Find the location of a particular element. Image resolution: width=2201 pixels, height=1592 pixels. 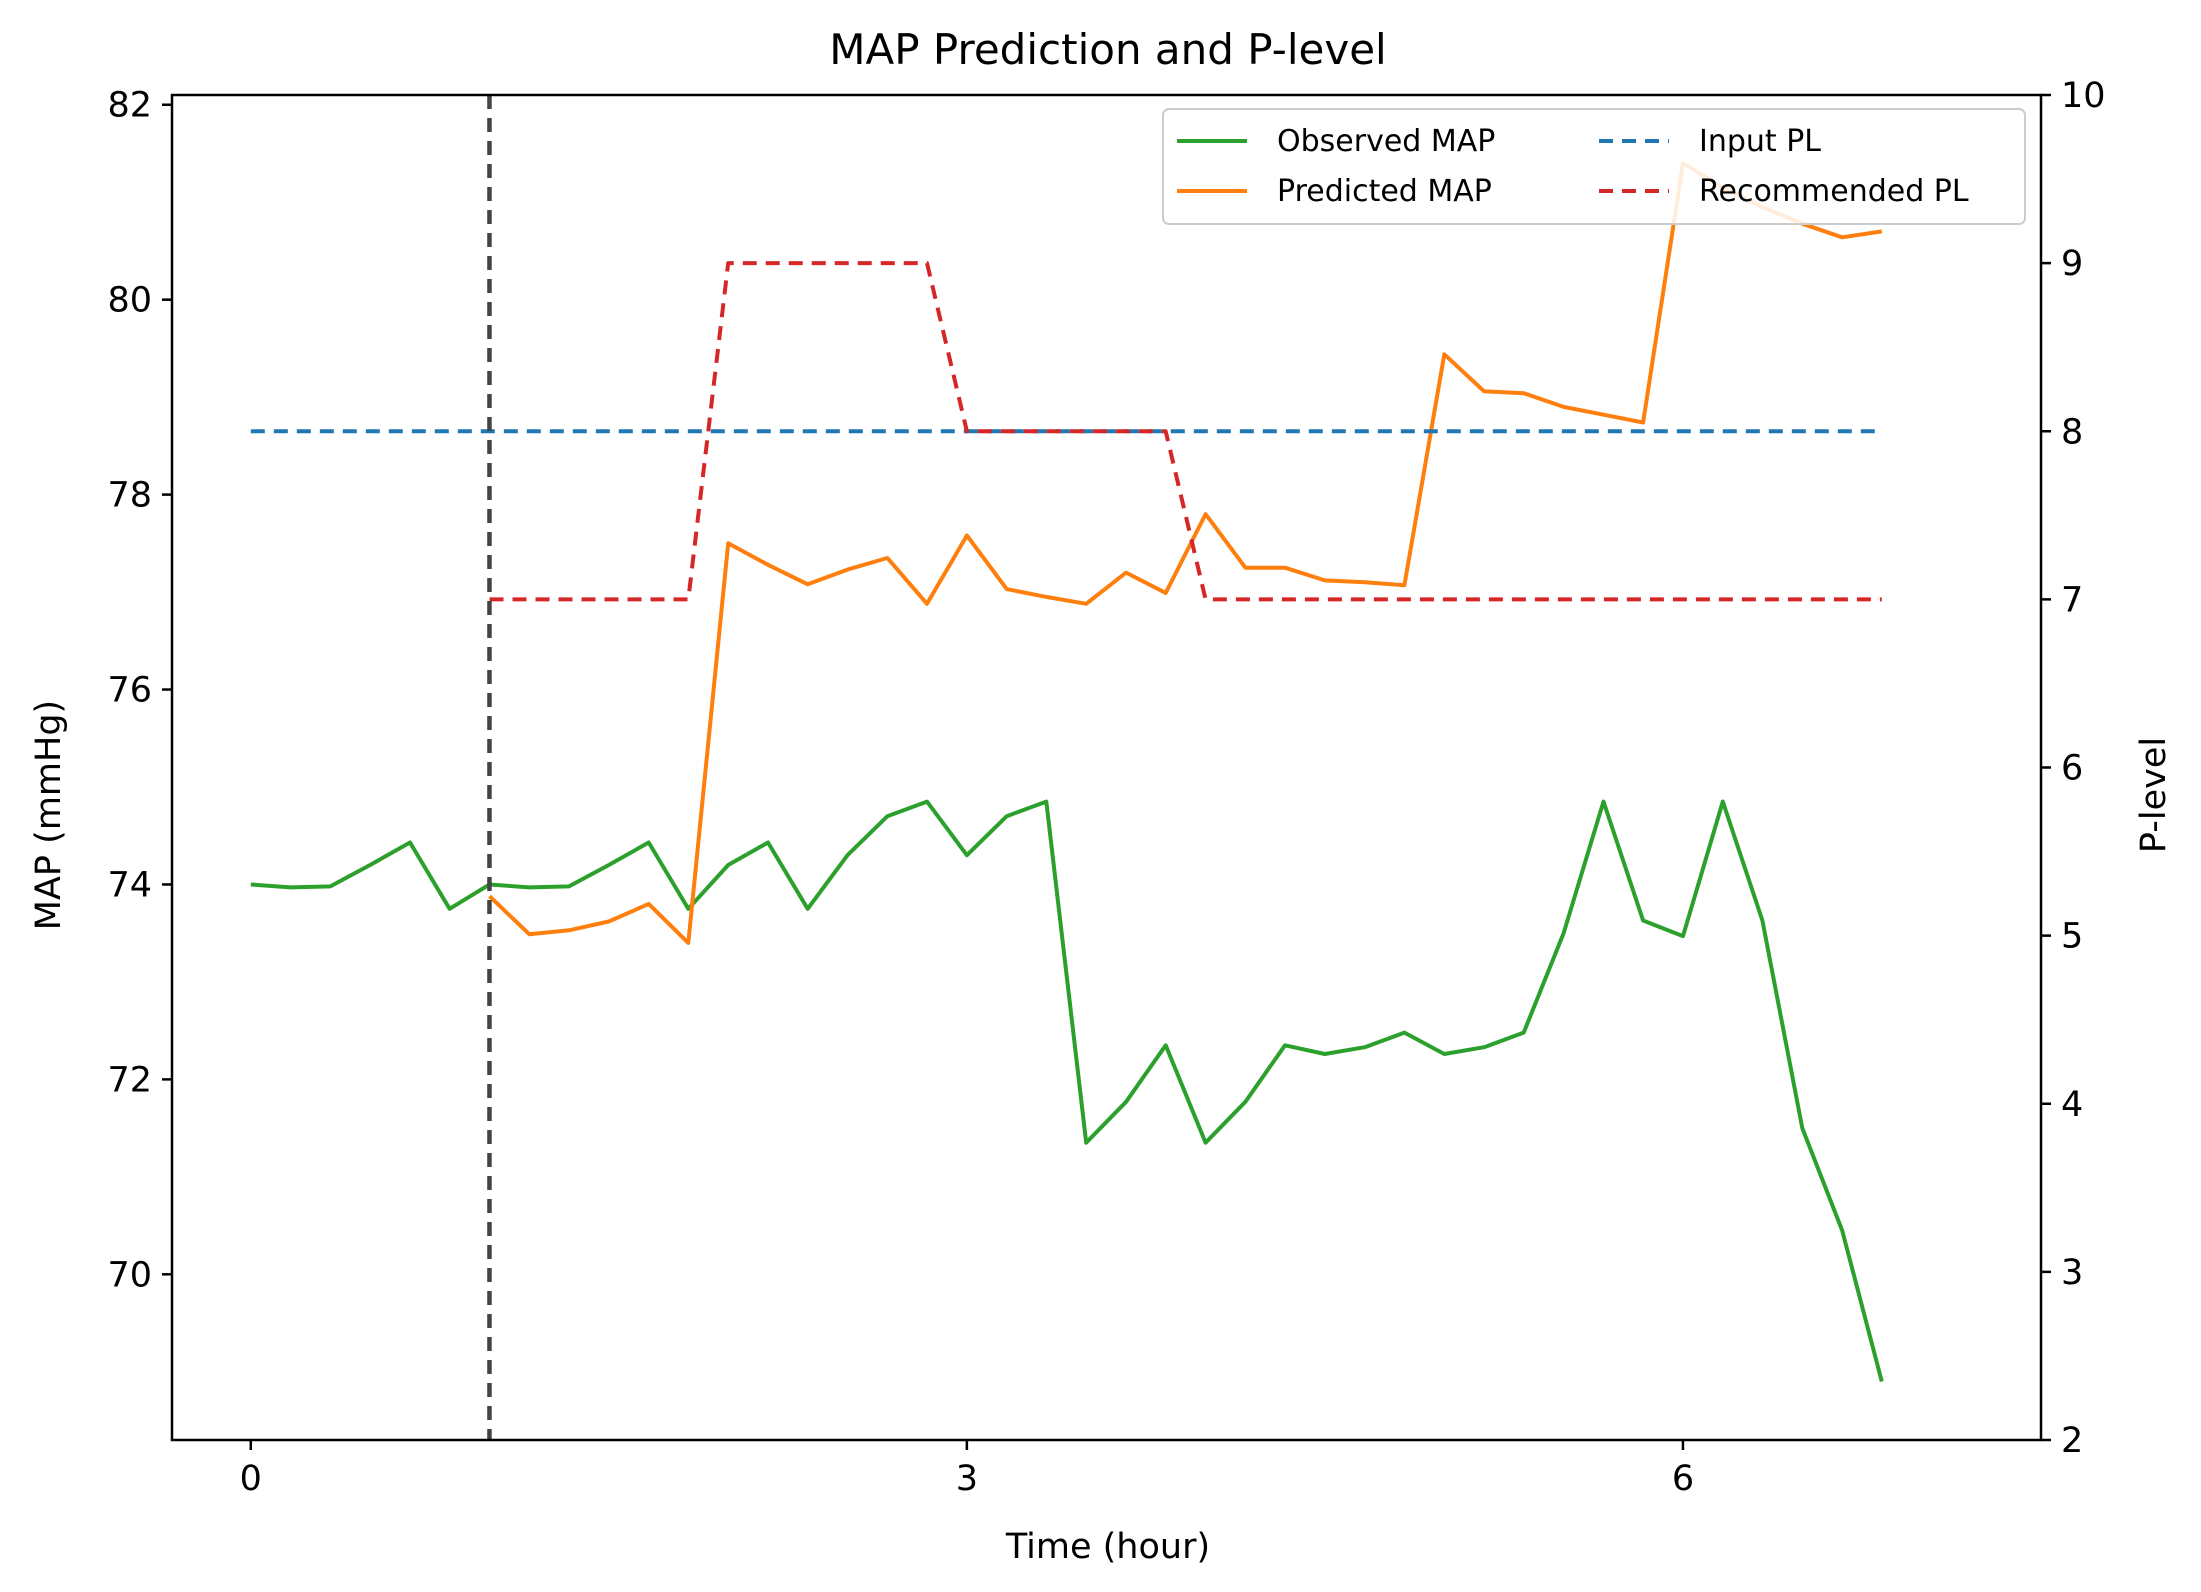

y2-tick-label: 4 is located at coordinates (2072, 1105).